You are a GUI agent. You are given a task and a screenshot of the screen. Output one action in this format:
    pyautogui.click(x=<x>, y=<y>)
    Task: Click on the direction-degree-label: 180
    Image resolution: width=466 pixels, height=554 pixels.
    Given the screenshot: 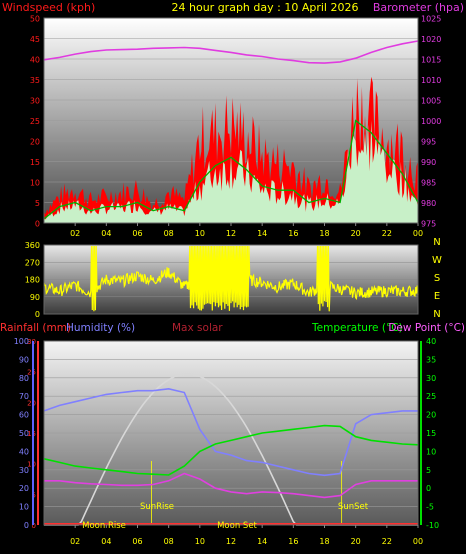 What is the action you would take?
    pyautogui.click(x=32, y=280)
    